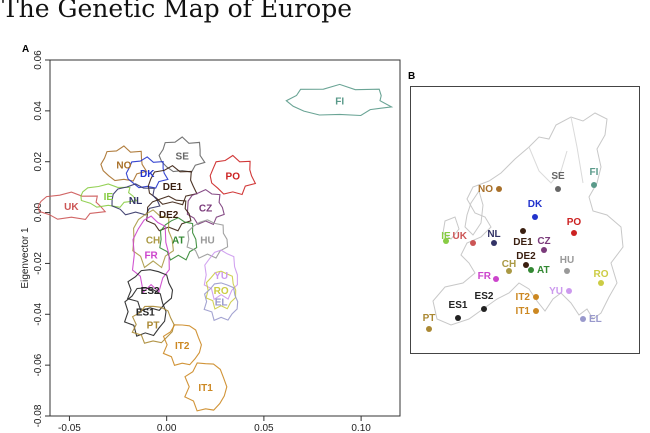  What do you see at coordinates (536, 297) in the screenshot?
I see `map-point-it2` at bounding box center [536, 297].